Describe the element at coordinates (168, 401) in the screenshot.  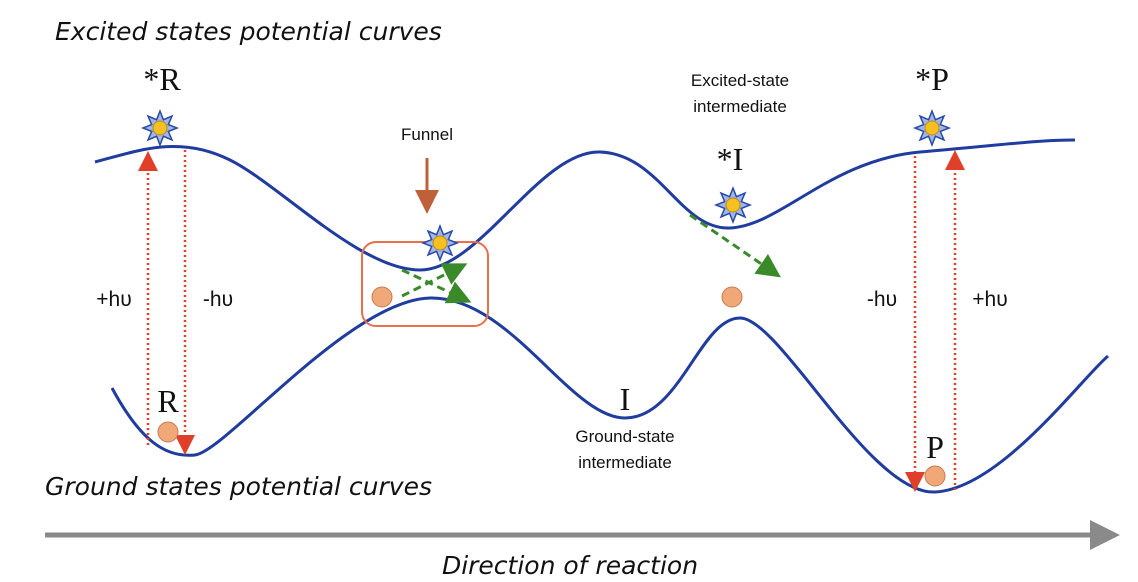
I see `state-label: R` at that location.